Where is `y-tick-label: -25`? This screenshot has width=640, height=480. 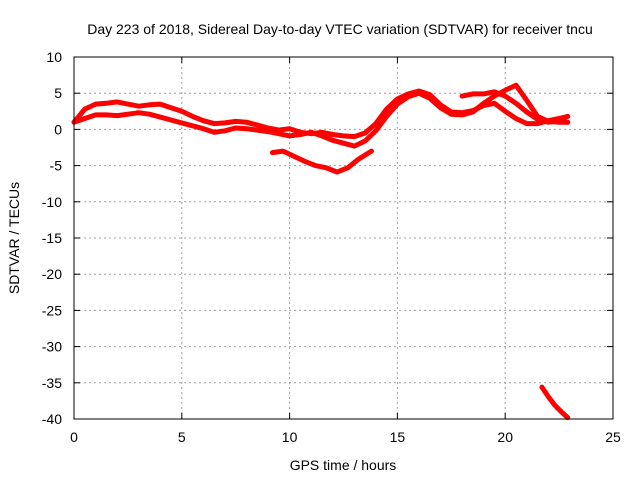 y-tick-label: -25 is located at coordinates (52, 310).